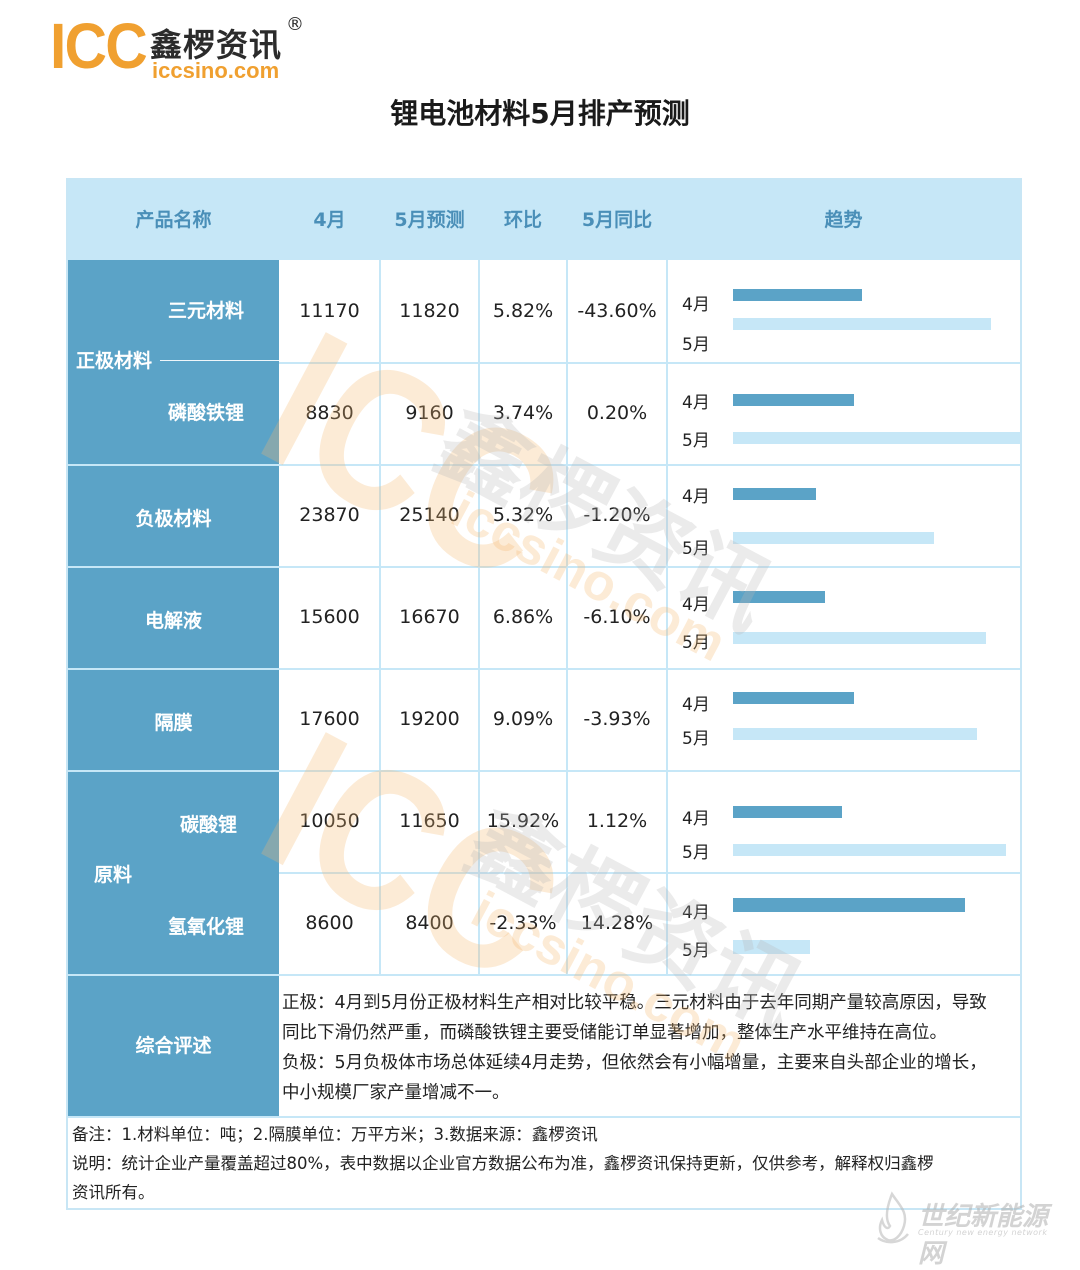 The image size is (1080, 1270). What do you see at coordinates (173, 519) in the screenshot?
I see `product-name: 负极材料` at bounding box center [173, 519].